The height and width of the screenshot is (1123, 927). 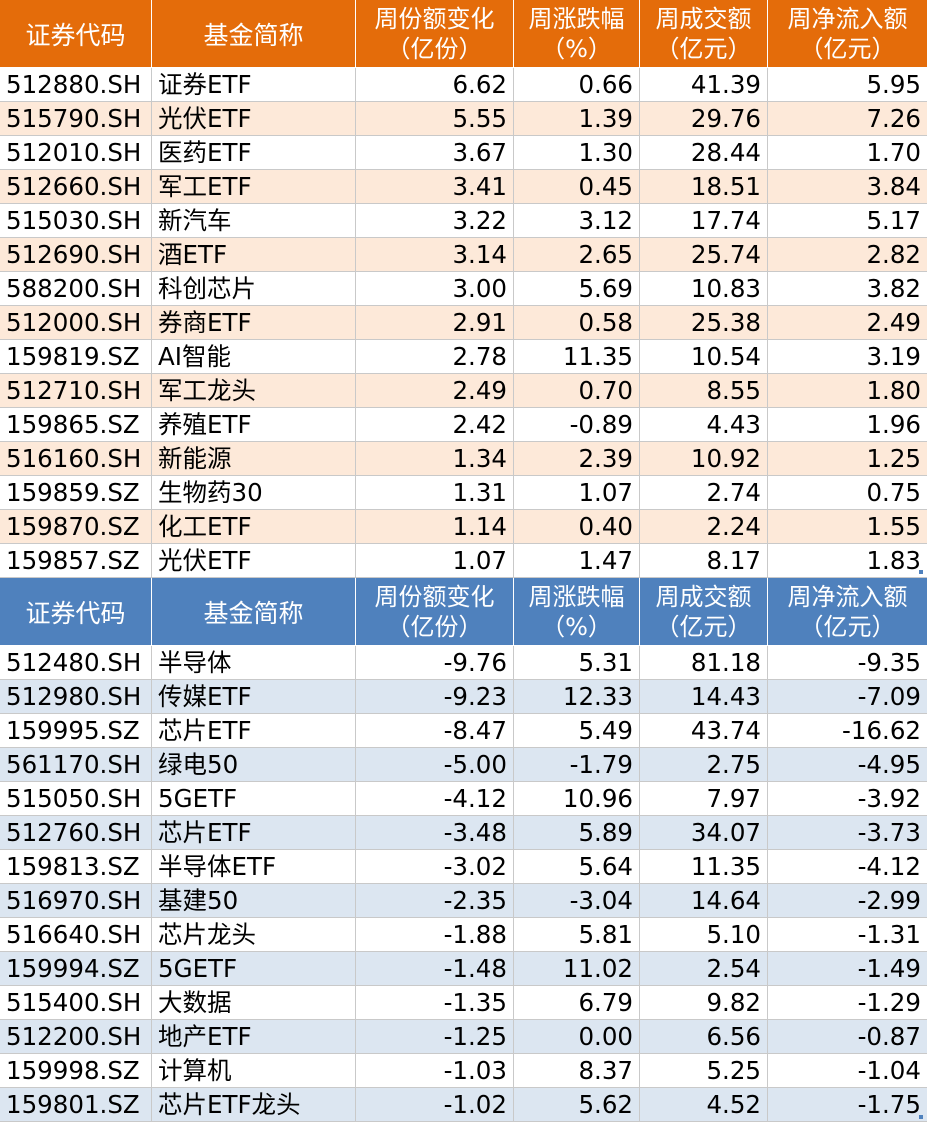 What do you see at coordinates (76, 255) in the screenshot?
I see `table-cell: 512690.SH` at bounding box center [76, 255].